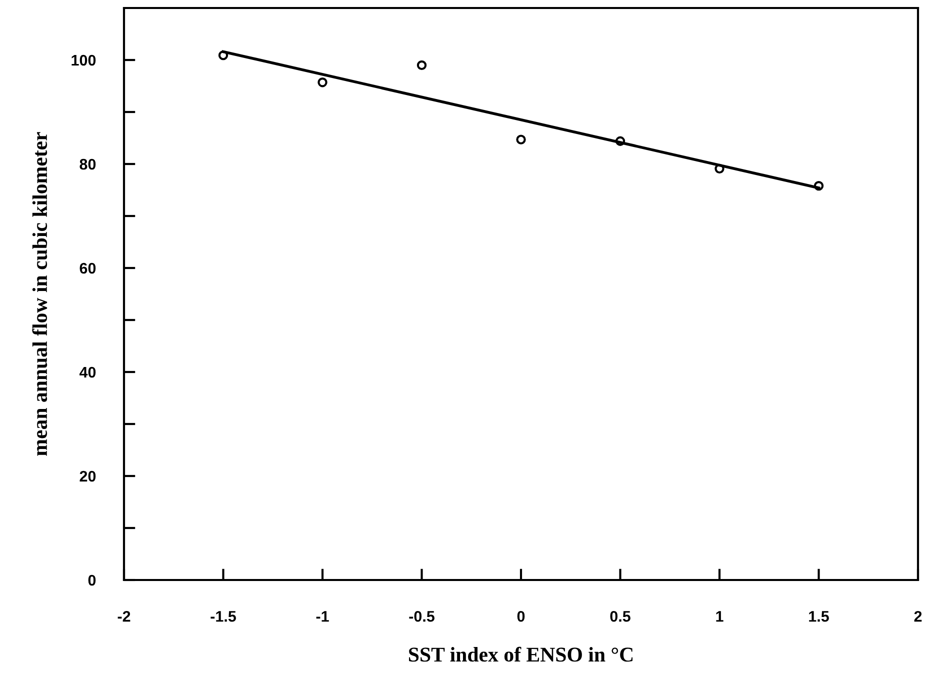 The image size is (932, 683). Describe the element at coordinates (88, 164) in the screenshot. I see `y-tick-label: 80` at that location.